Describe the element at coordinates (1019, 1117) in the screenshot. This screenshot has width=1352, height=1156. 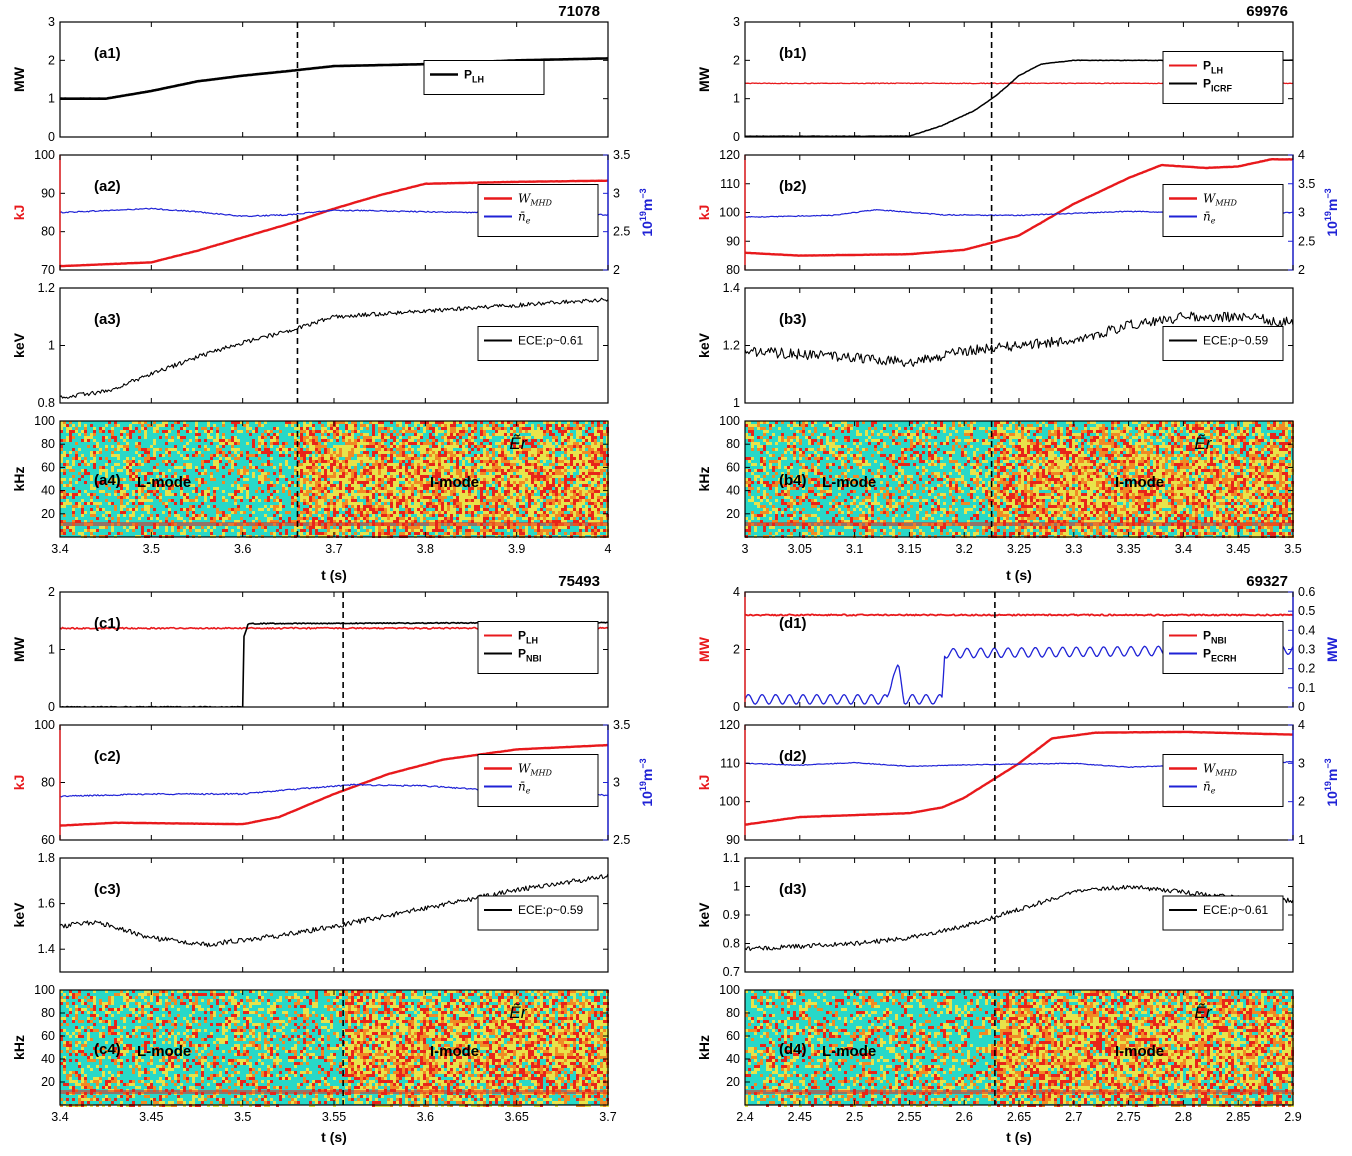
I see `x-tick-label: 2.65` at that location.